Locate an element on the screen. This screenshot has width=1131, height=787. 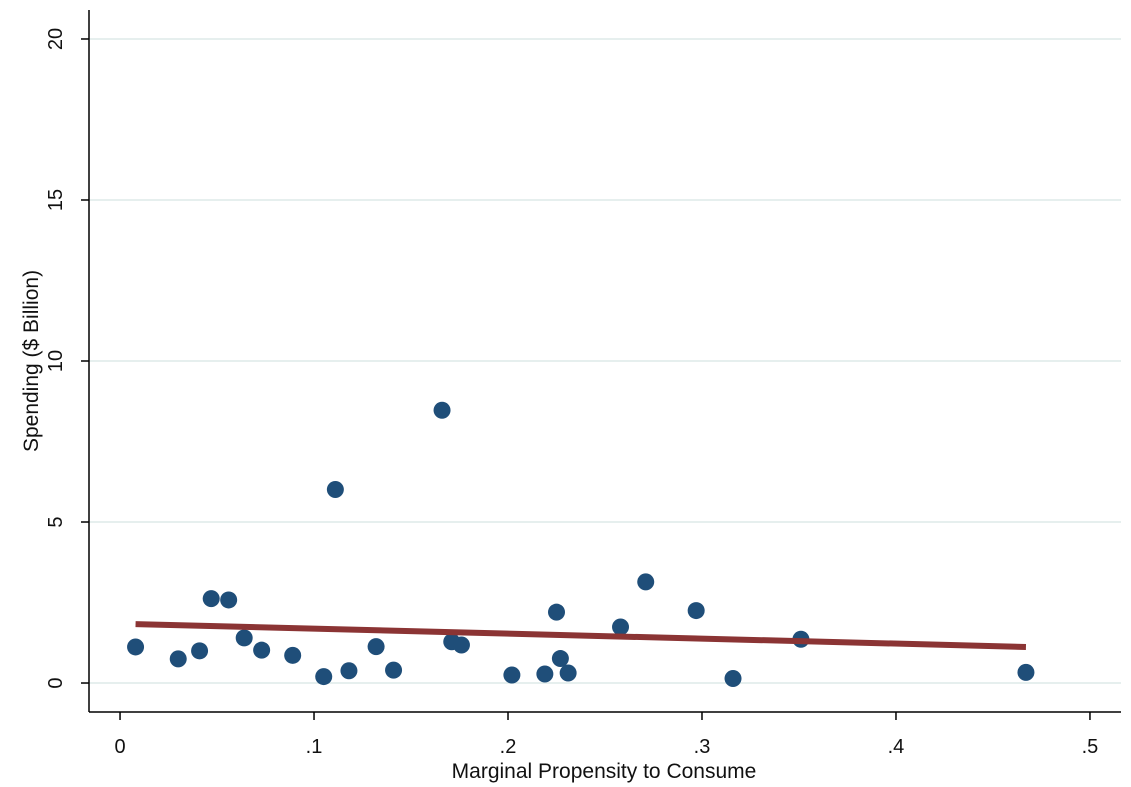
y-tick-label: 20 is located at coordinates (56, 39).